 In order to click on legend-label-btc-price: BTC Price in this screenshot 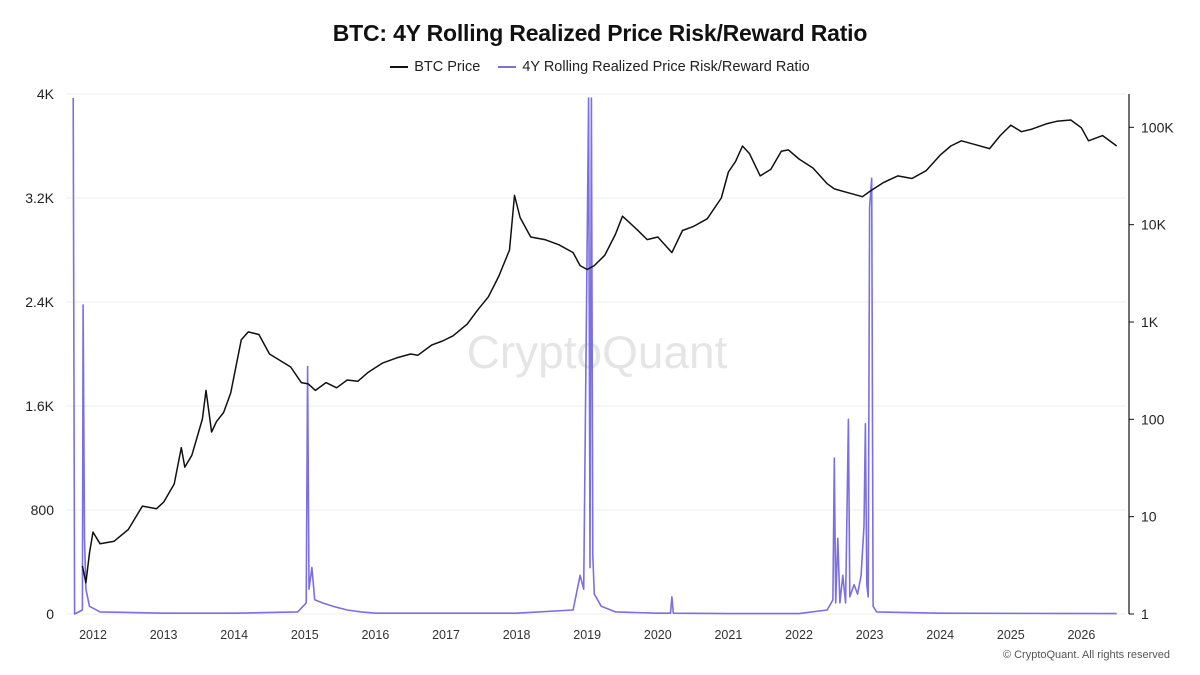, I will do `click(447, 67)`.